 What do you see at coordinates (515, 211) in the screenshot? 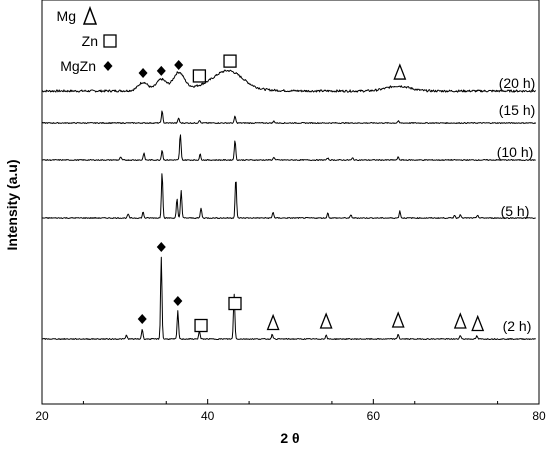
I see `series-label: (5 h)` at bounding box center [515, 211].